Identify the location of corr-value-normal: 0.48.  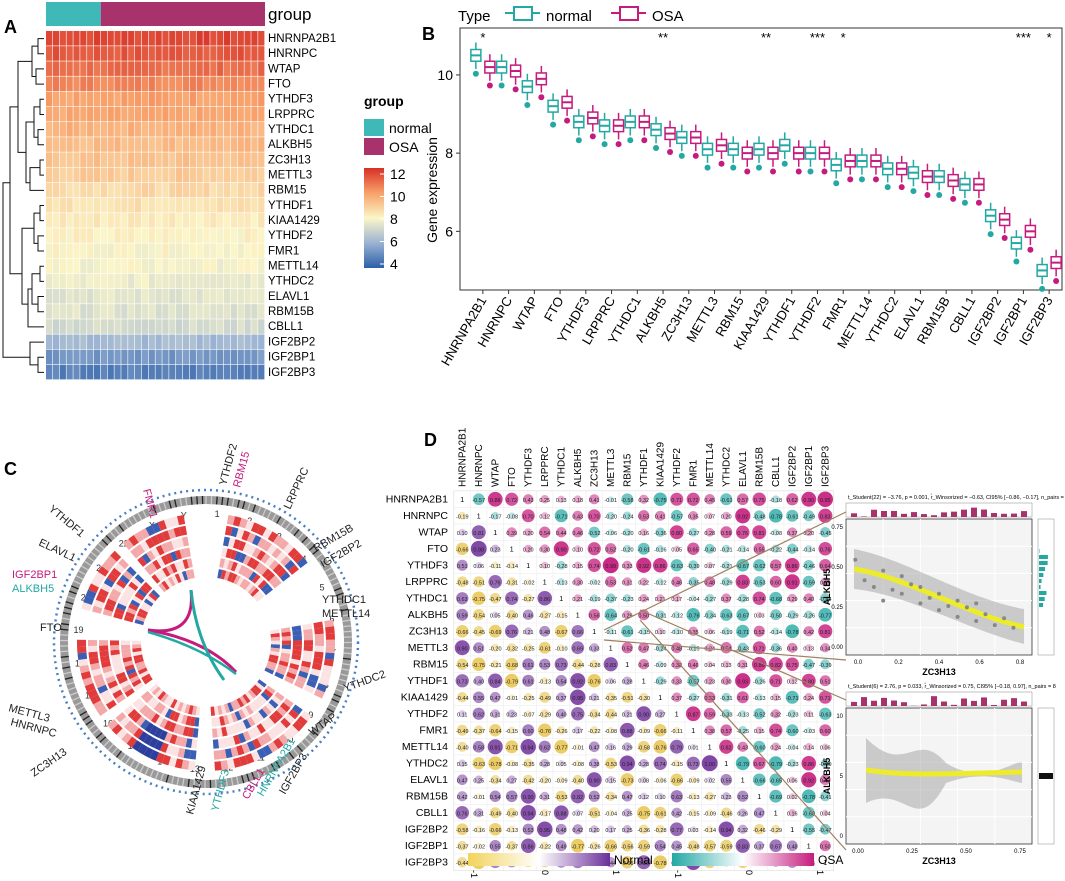
(544, 633).